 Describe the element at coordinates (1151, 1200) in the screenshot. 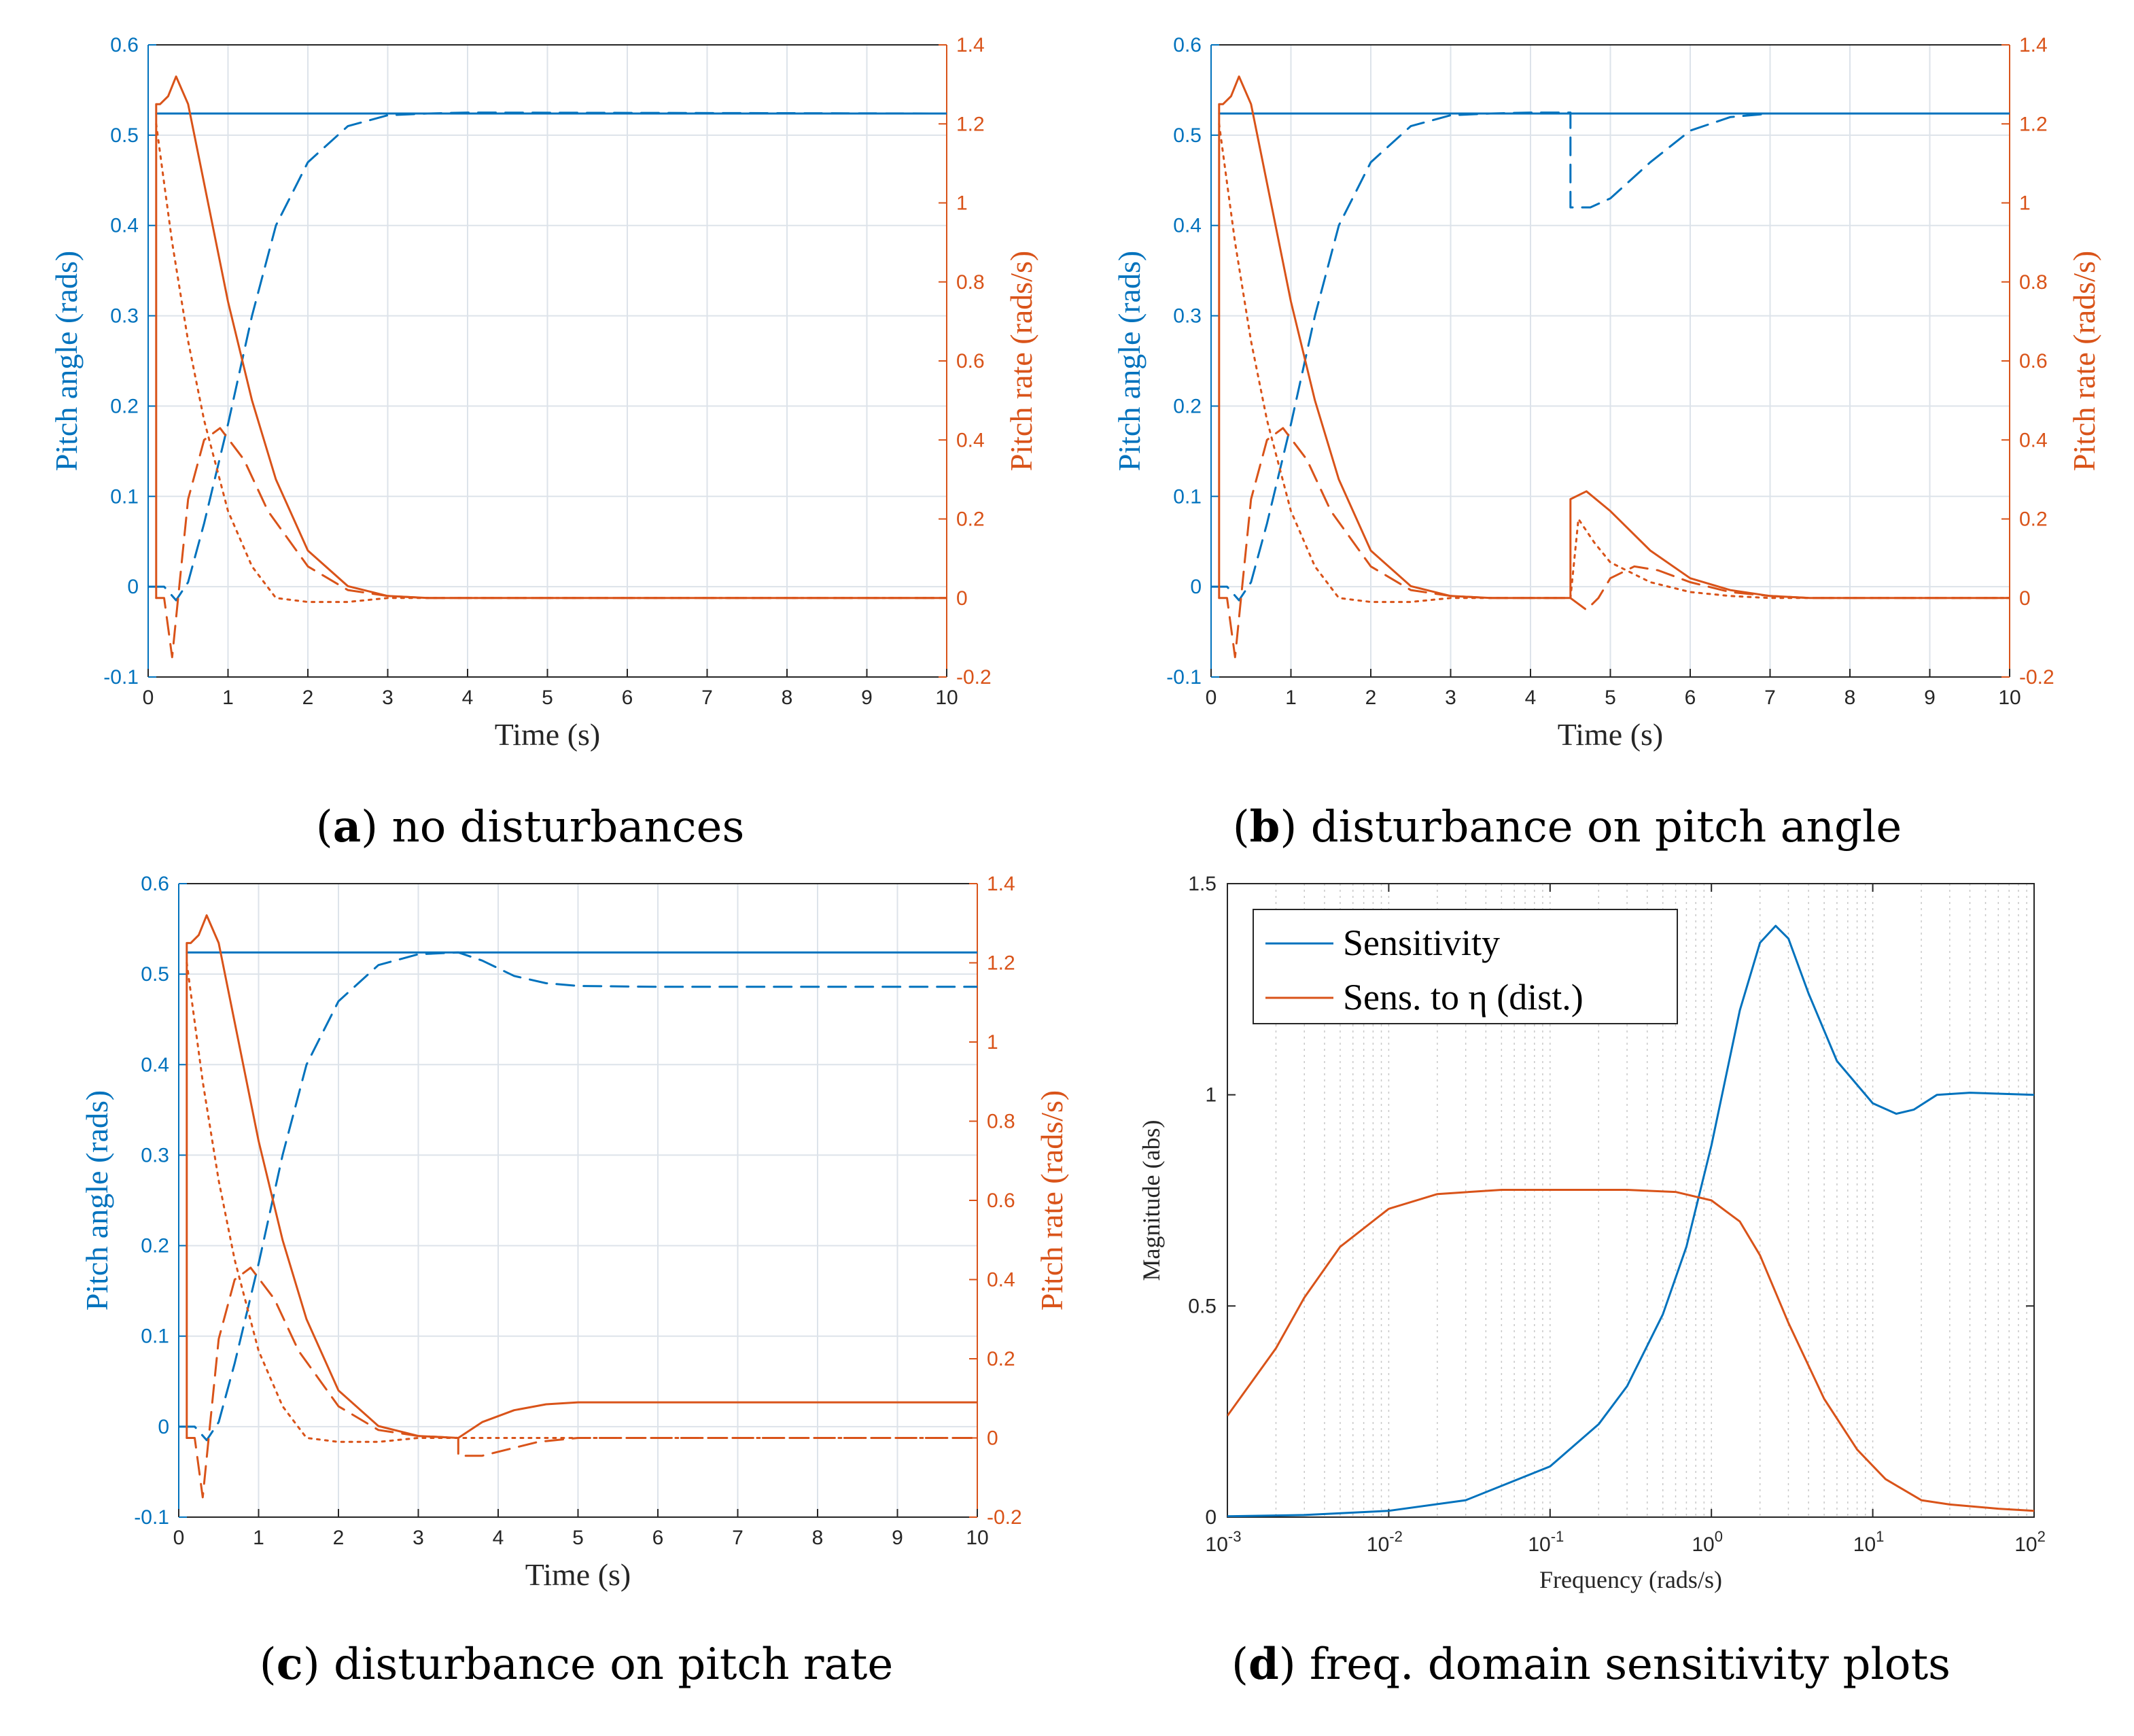

I see `y-axis-label: Magnitude (abs)` at that location.